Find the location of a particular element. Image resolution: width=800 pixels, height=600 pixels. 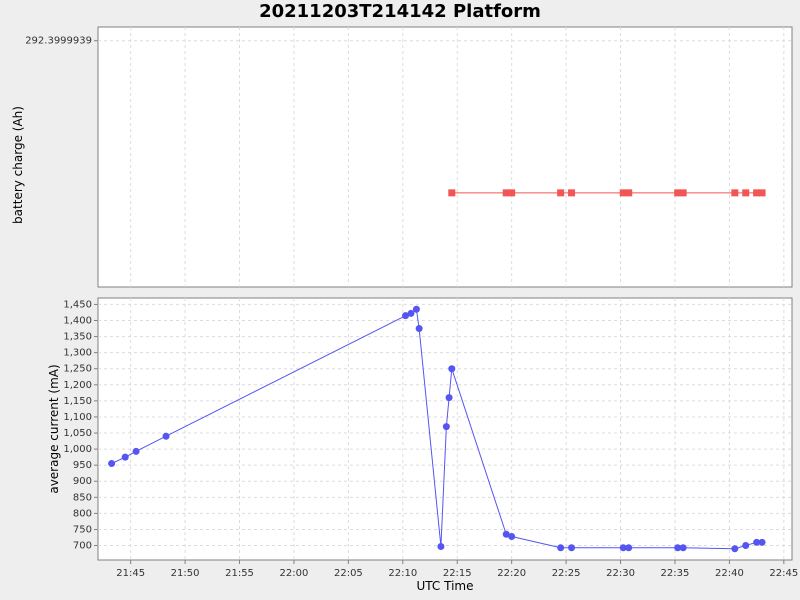

top-y-tick-label: 292.3999939 is located at coordinates (58, 41).